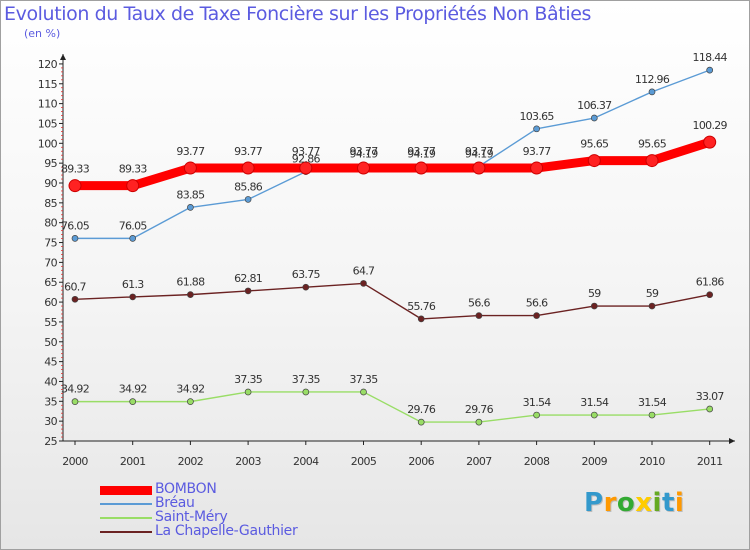  Describe the element at coordinates (50, 302) in the screenshot. I see `y-tick-label: 60` at that location.